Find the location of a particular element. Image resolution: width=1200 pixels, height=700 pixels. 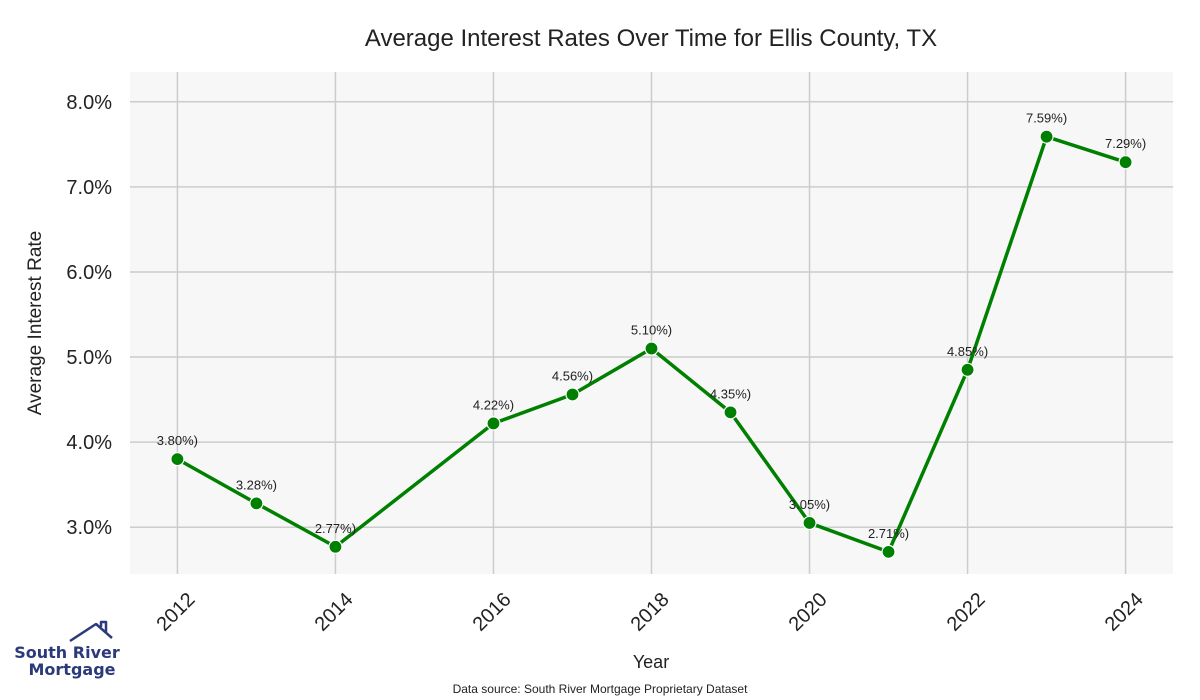

y-axis-ticks: 3.0% 4.0% 5.0% 6.0% 7.0% 8.0% is located at coordinates (89, 315).